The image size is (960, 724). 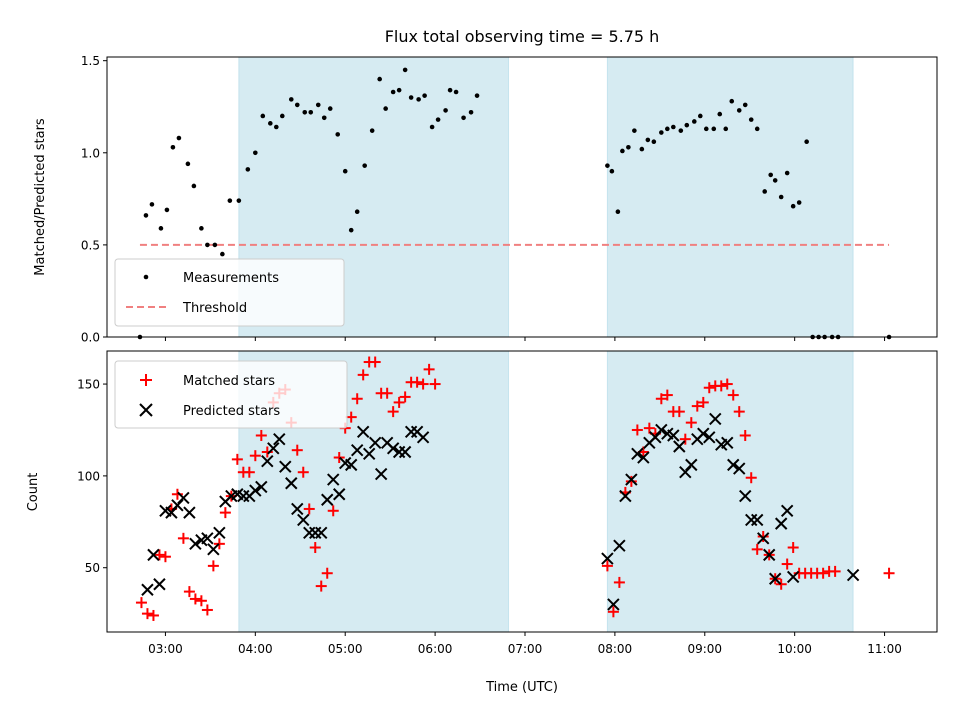 What do you see at coordinates (90, 338) in the screenshot?
I see `top-y-tick-label: 0.0` at bounding box center [90, 338].